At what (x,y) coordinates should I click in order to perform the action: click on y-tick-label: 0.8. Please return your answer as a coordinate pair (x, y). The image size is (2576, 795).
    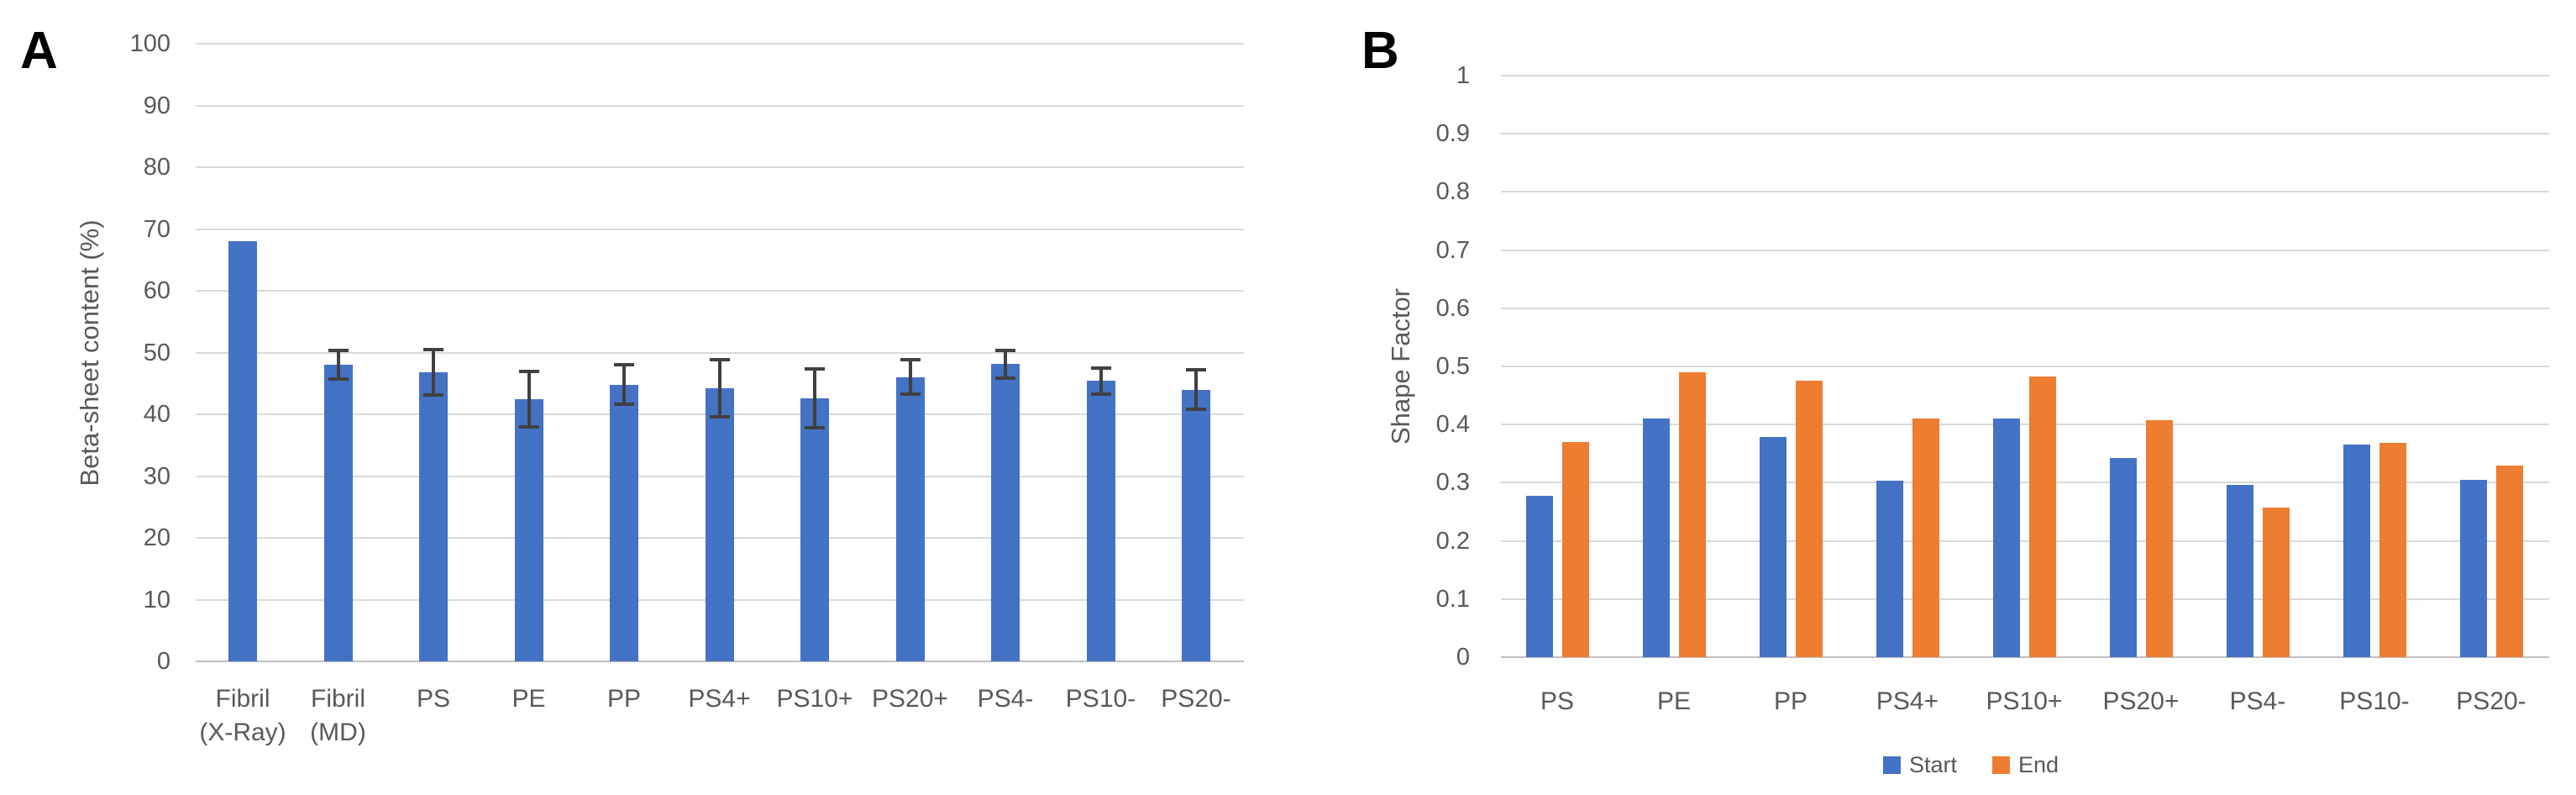
    Looking at the image, I should click on (1452, 192).